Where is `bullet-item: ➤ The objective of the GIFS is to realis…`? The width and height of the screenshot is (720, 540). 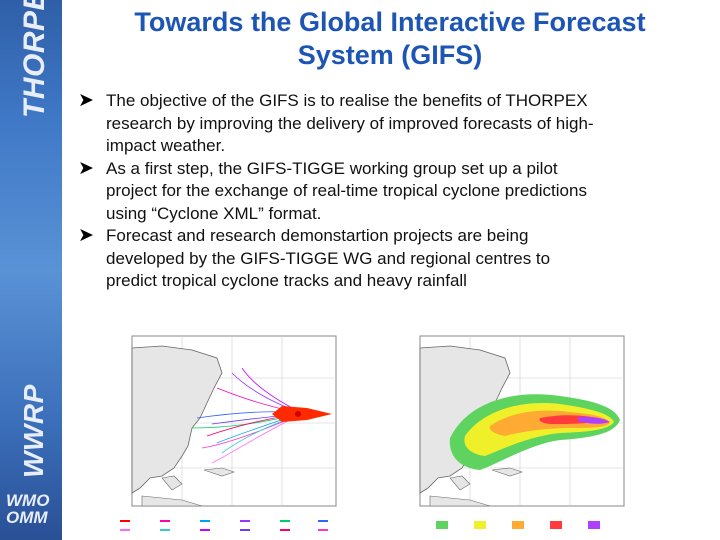
bullet-item: ➤ The objective of the GIFS is to realis… is located at coordinates (388, 124).